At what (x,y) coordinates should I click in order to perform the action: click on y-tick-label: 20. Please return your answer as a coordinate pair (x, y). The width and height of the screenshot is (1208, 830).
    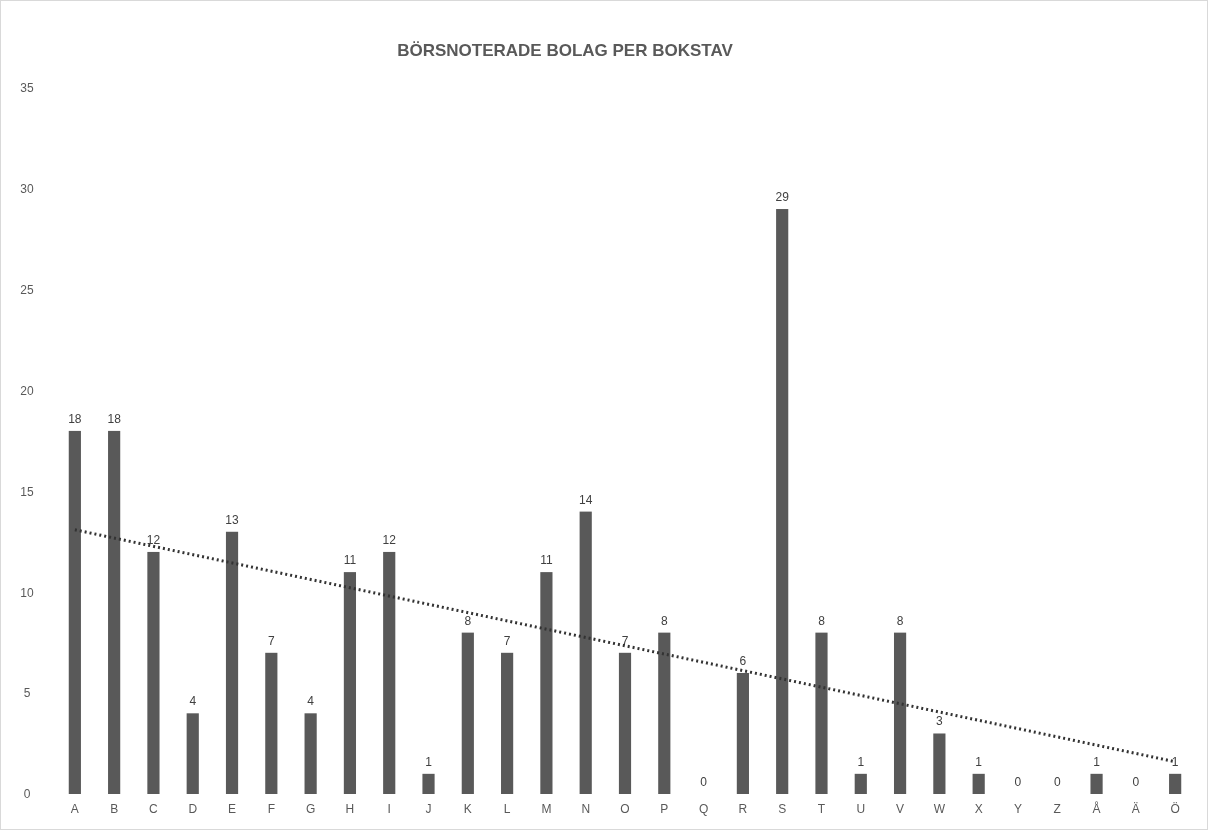
    Looking at the image, I should click on (27, 390).